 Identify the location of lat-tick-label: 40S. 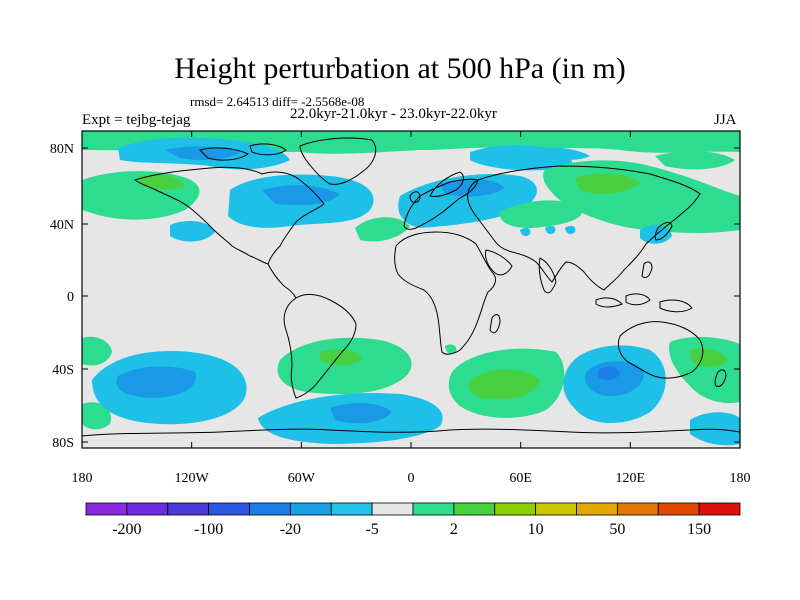
(63, 370).